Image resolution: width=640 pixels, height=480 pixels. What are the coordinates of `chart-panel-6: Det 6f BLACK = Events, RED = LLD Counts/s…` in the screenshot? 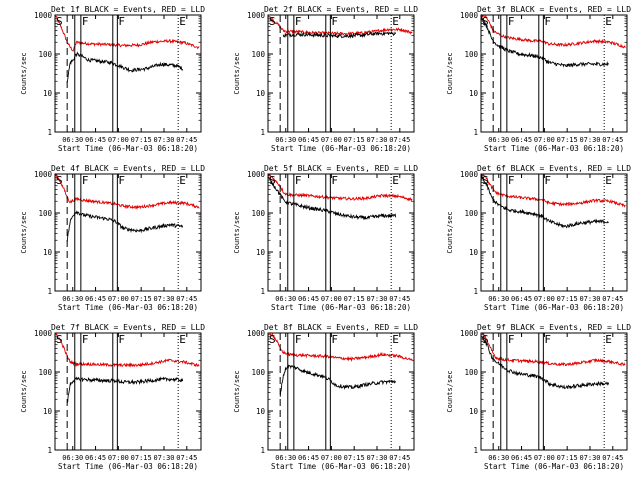 It's located at (538, 238).